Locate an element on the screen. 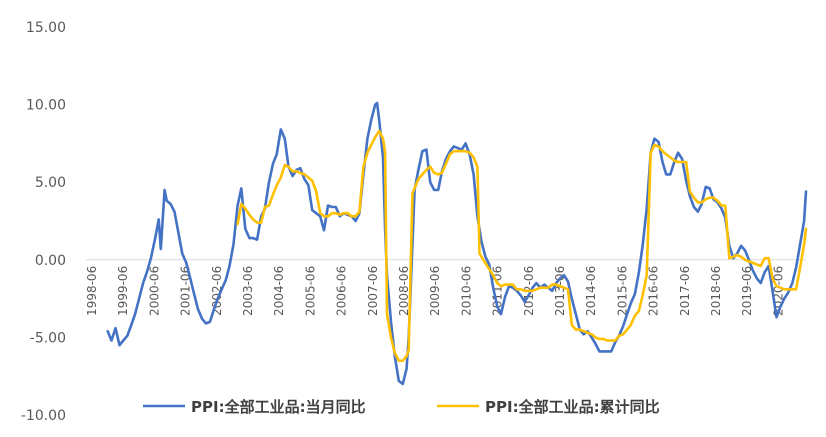  x-tick-label: 2008-06 is located at coordinates (404, 291).